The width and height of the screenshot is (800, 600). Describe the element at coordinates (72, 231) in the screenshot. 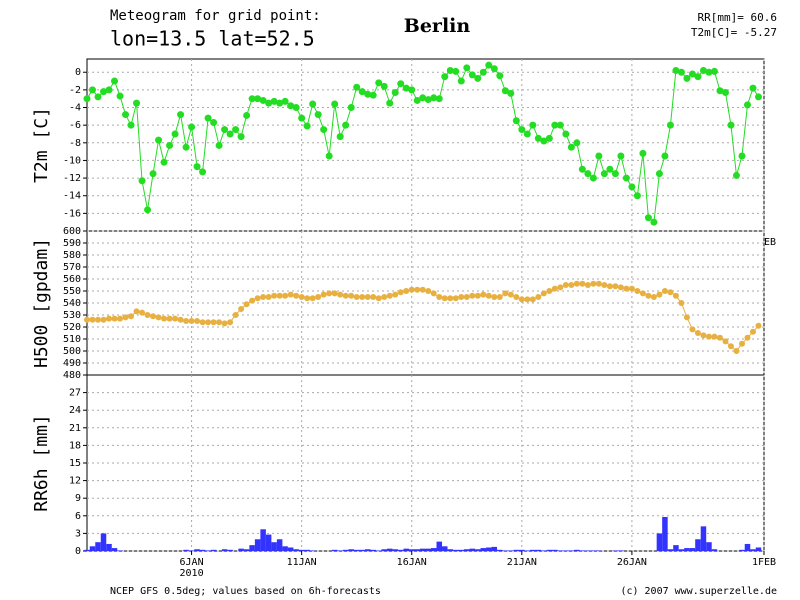

I see `y-tick-label: 600` at that location.